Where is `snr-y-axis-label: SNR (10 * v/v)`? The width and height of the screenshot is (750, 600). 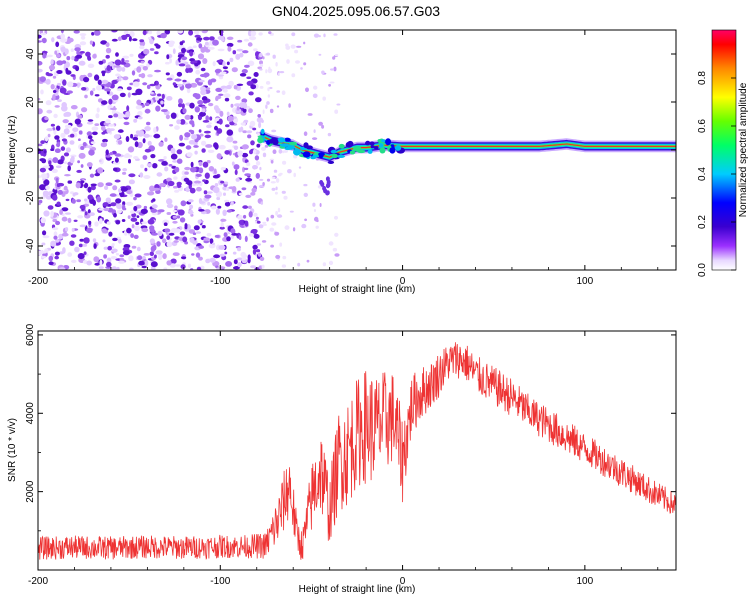
snr-y-axis-label: SNR (10 * v/v) is located at coordinates (12, 450).